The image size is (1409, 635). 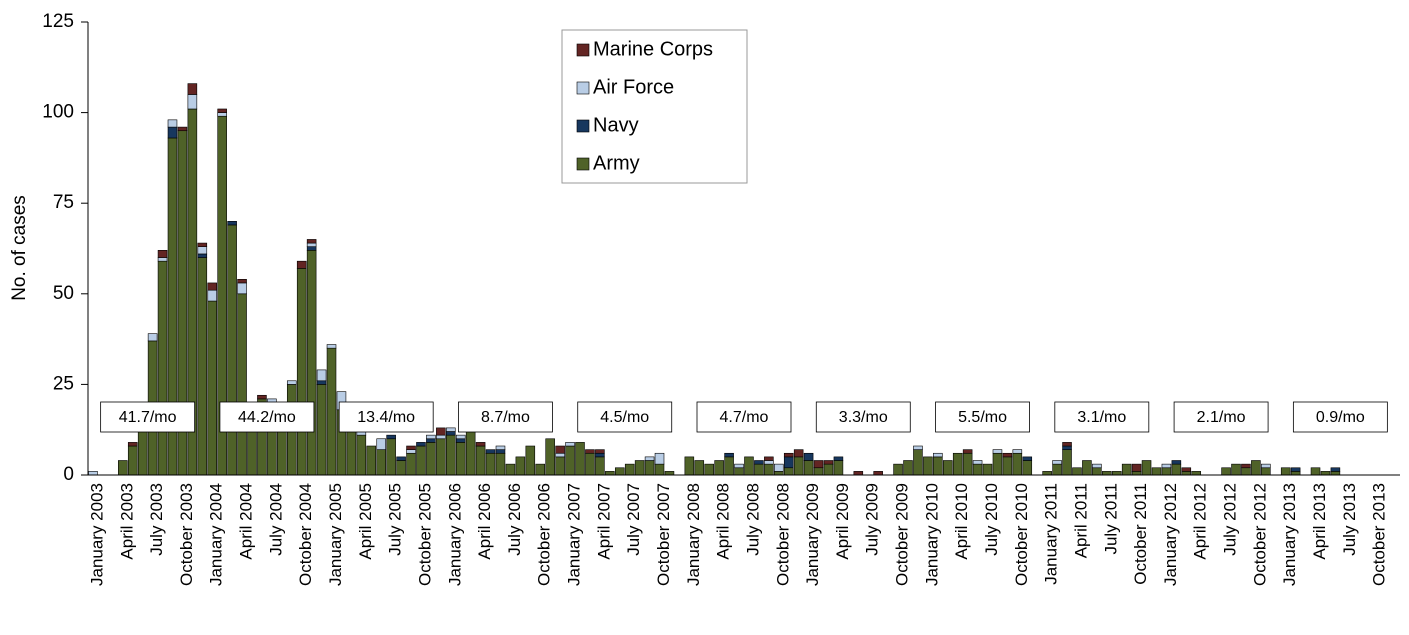 What do you see at coordinates (58, 21) in the screenshot?
I see `y-tick-label: 125` at bounding box center [58, 21].